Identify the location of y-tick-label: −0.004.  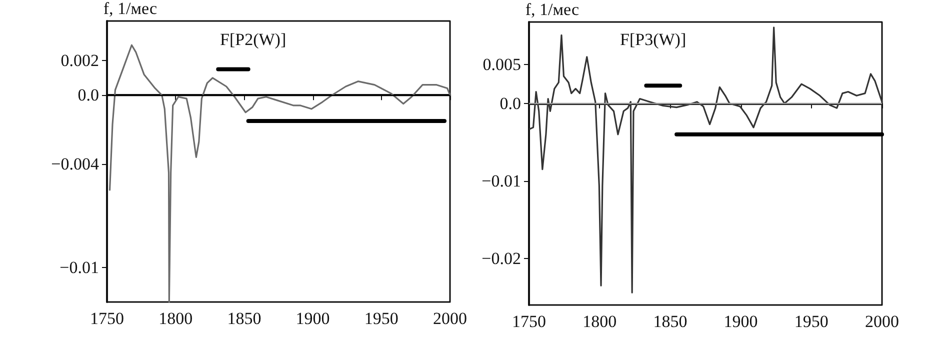
(75, 164).